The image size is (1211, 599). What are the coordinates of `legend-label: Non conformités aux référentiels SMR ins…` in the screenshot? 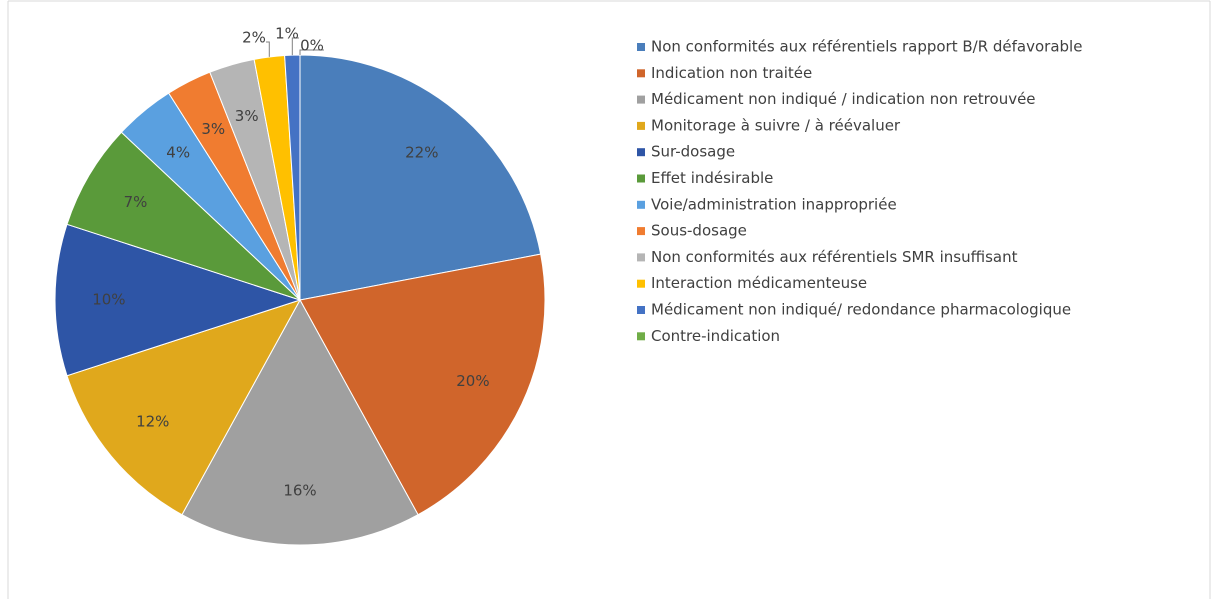 It's located at (834, 257).